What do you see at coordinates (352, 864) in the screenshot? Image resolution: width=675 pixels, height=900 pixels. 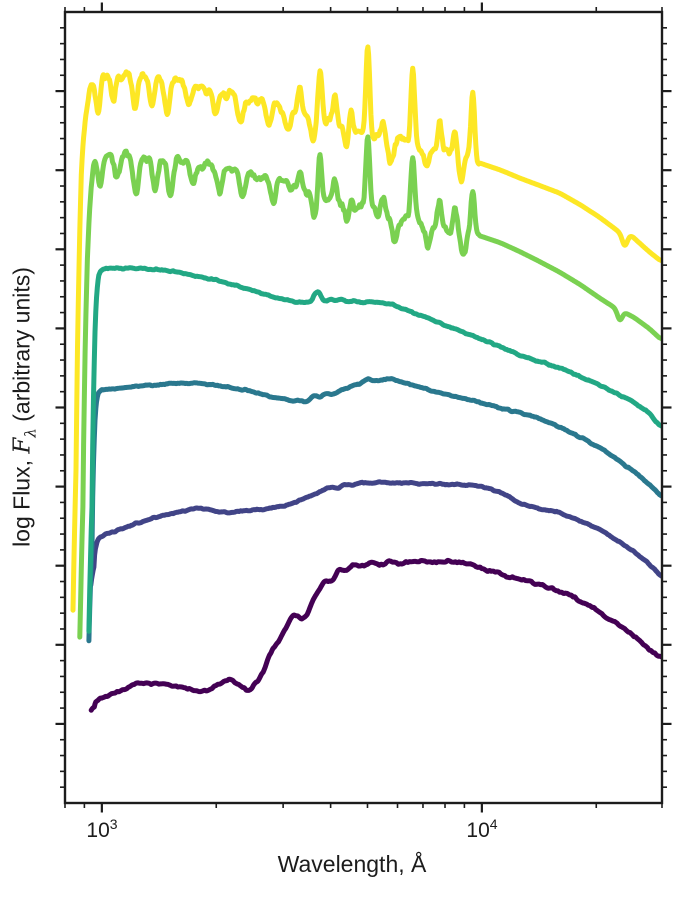 I see `x-axis-label: Wavelength, Å` at bounding box center [352, 864].